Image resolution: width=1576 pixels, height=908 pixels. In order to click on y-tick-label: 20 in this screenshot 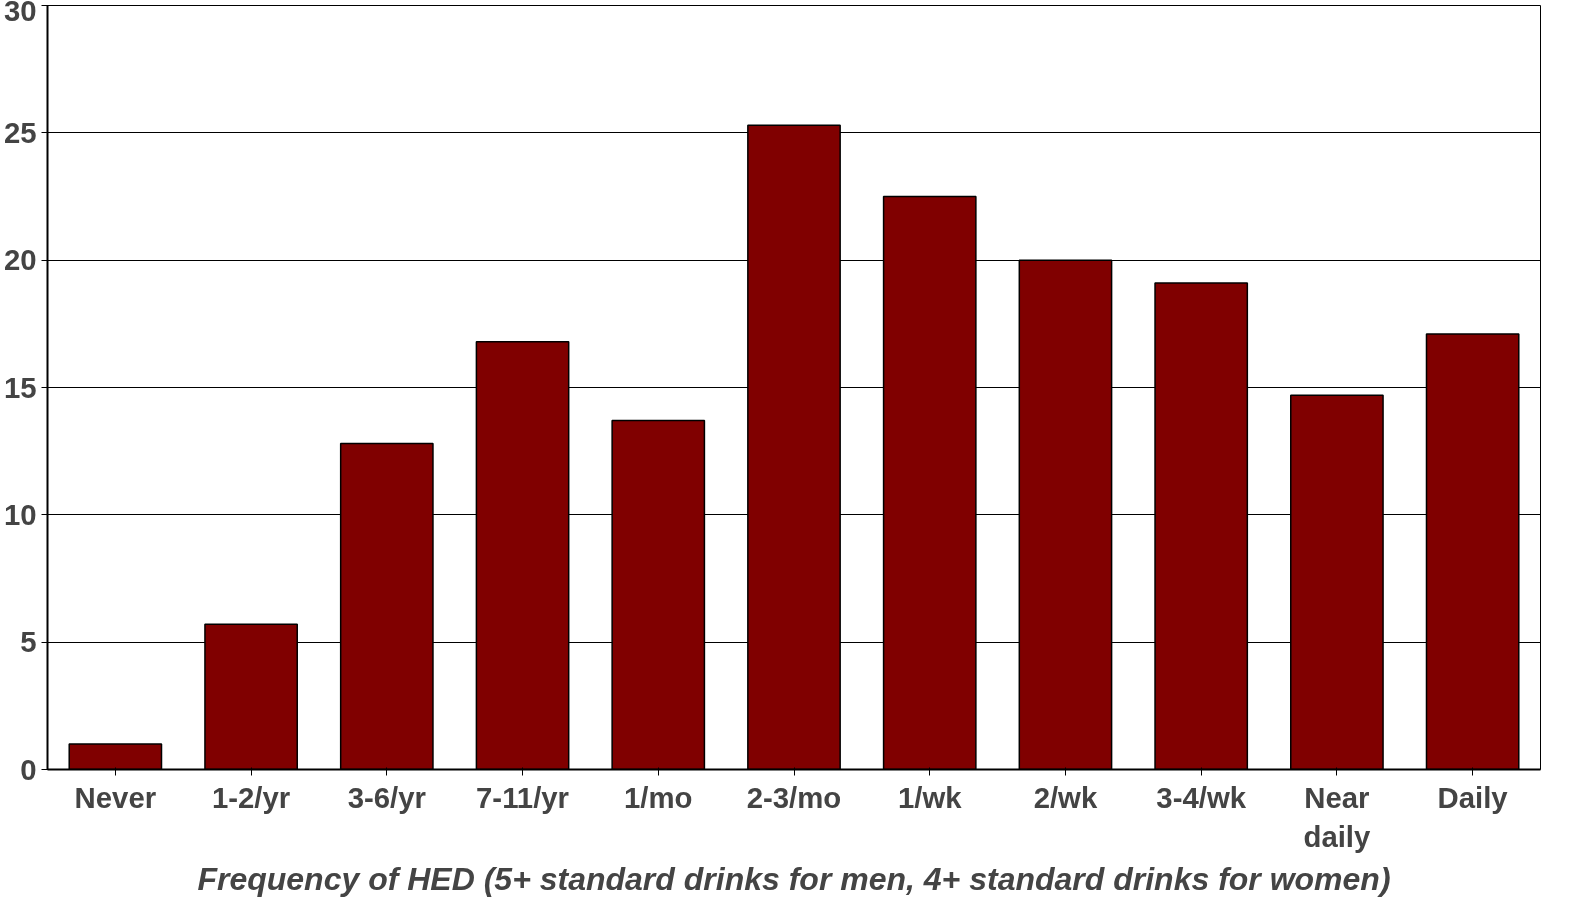, I will do `click(20, 260)`.